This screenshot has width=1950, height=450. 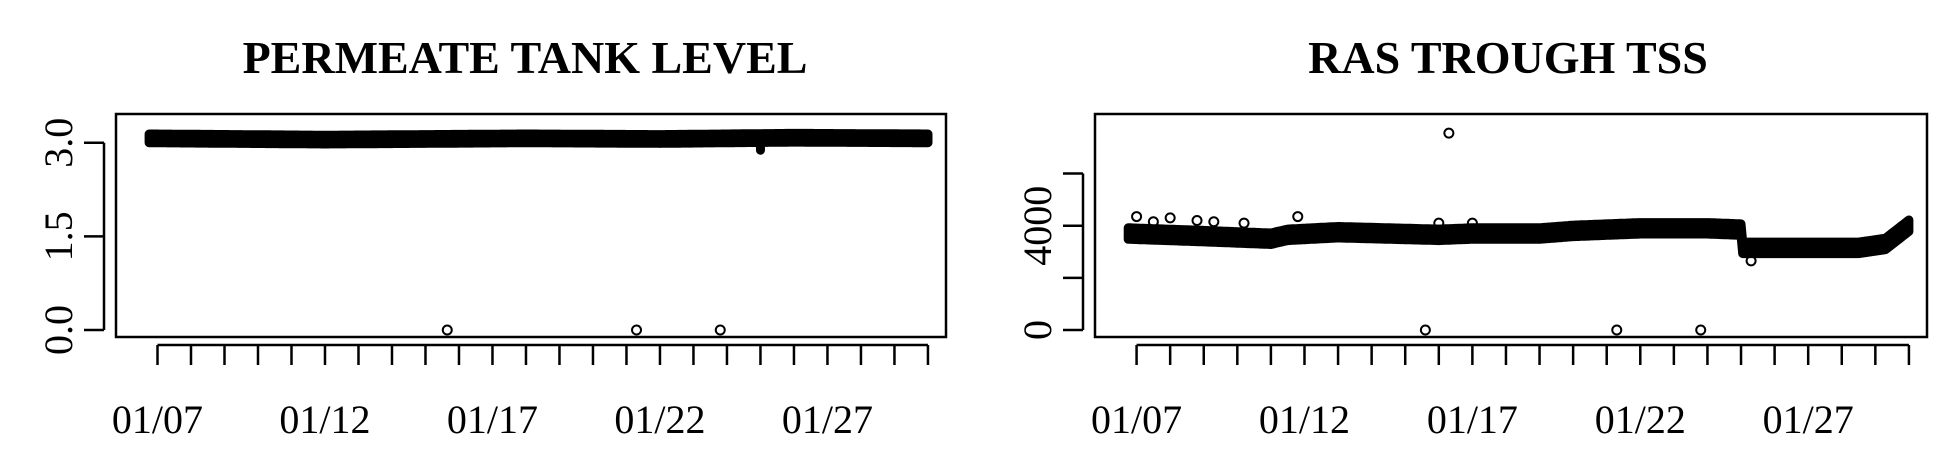 What do you see at coordinates (58, 236) in the screenshot?
I see `y-tick-label: 1.5` at bounding box center [58, 236].